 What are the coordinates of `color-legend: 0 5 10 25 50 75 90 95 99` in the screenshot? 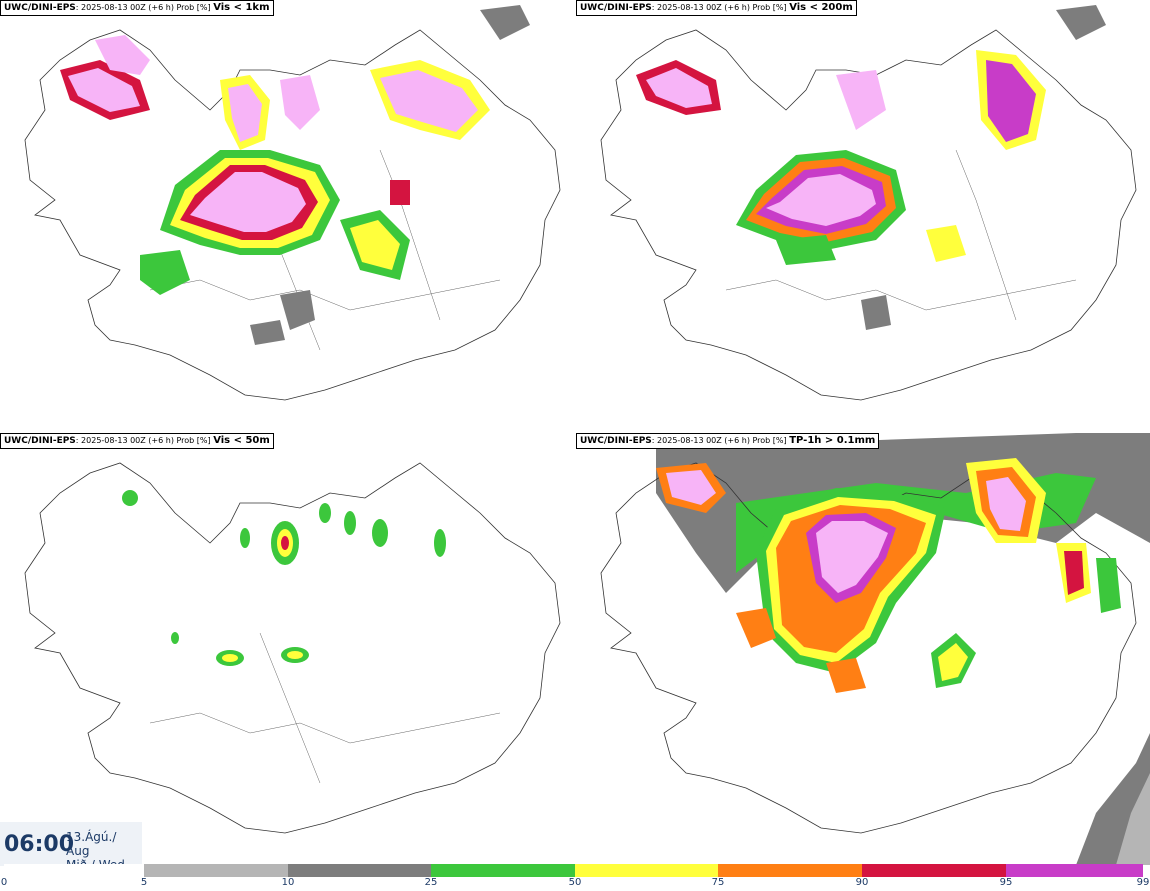 It's located at (575, 876).